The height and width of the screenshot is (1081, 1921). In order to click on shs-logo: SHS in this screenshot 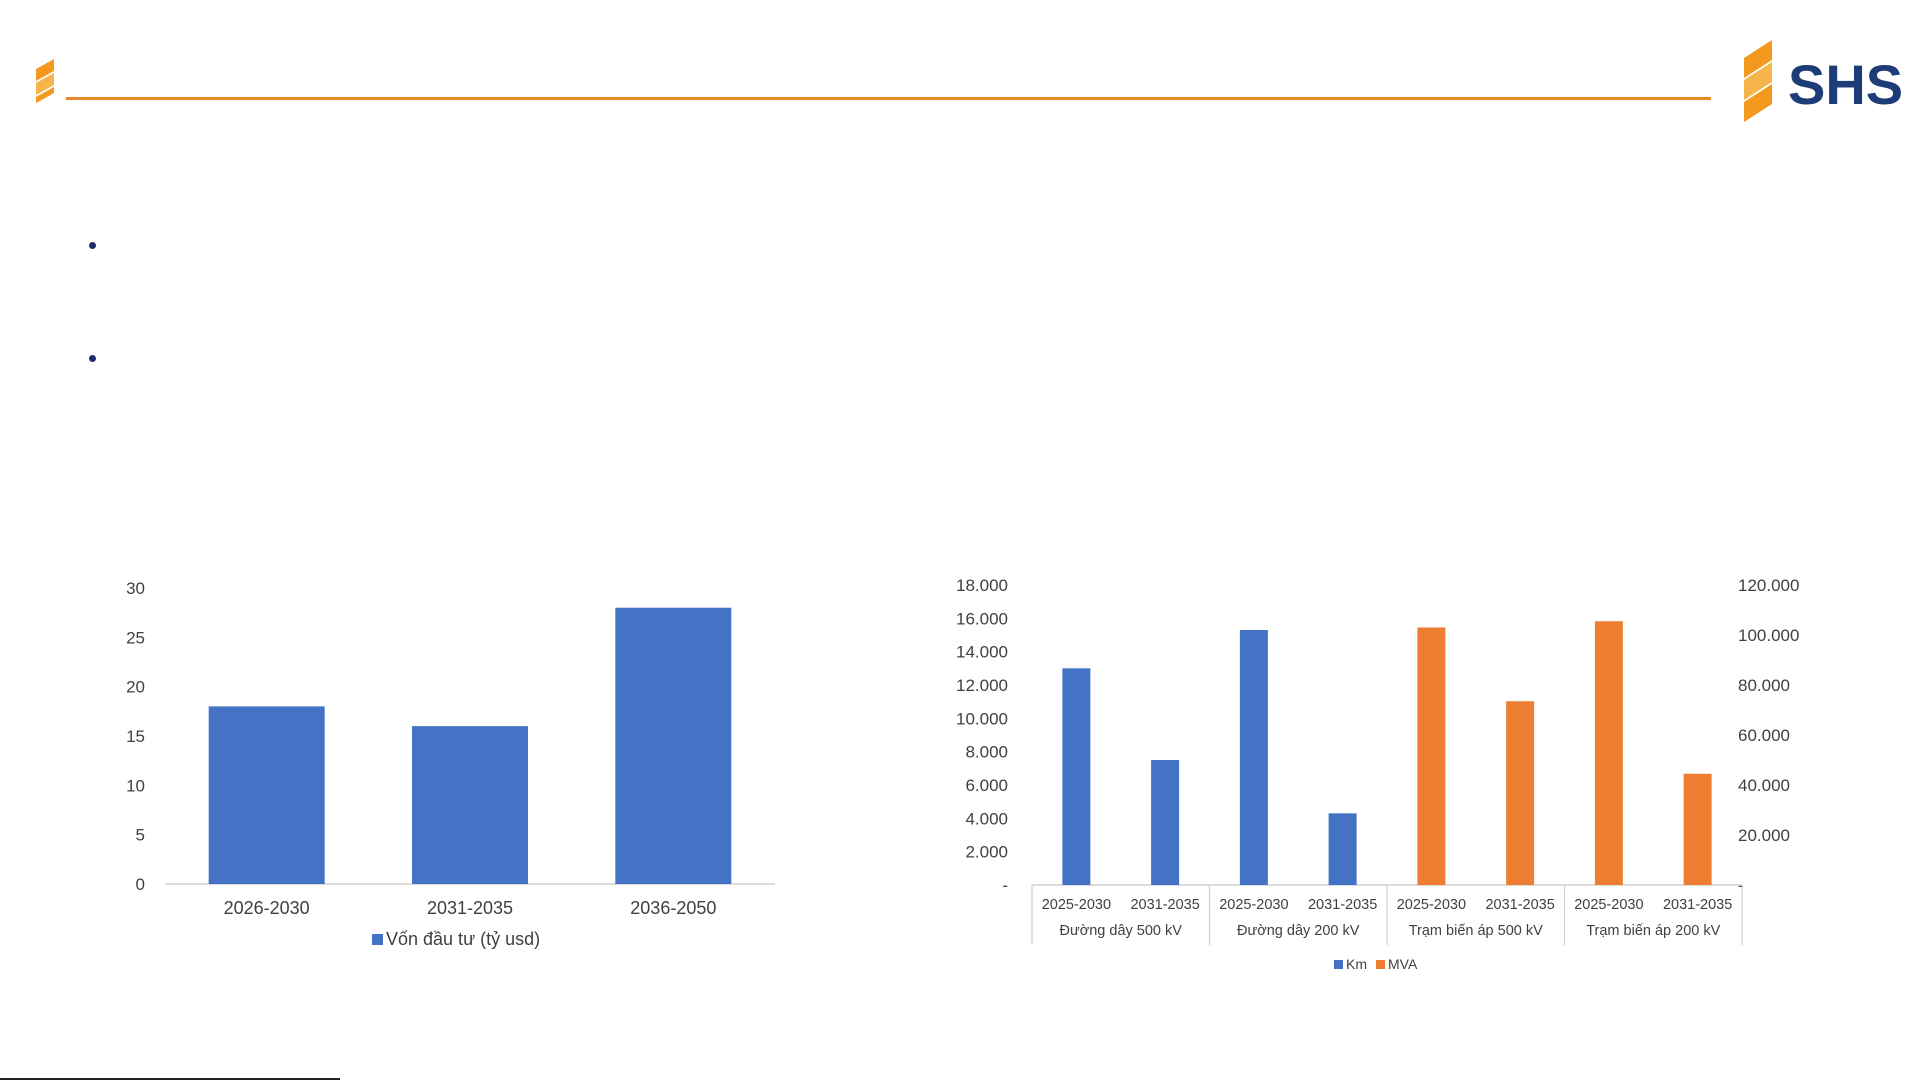, I will do `click(1823, 81)`.